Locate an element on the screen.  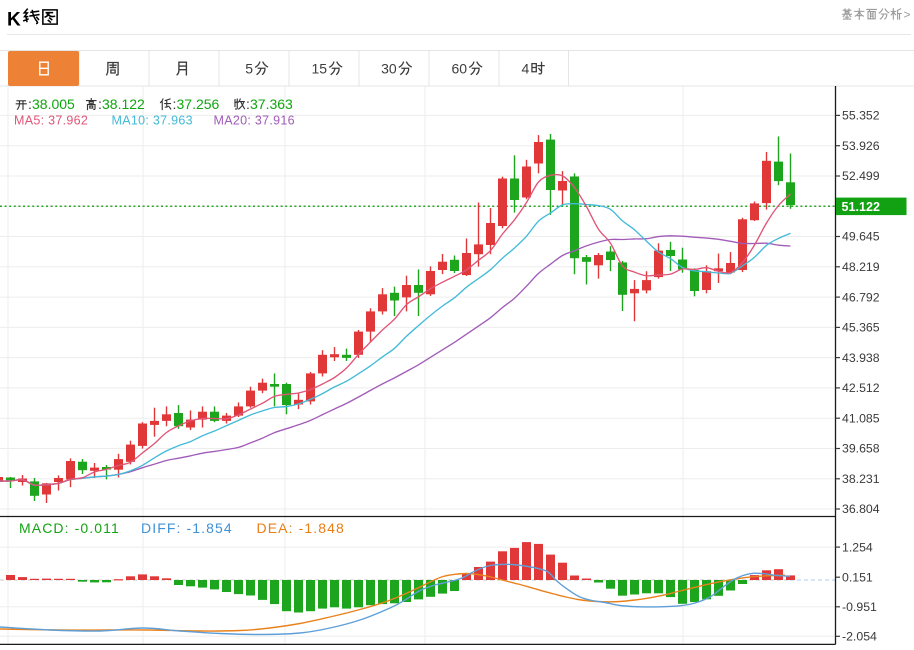
svg-text: 46.792 is located at coordinates (861, 297).